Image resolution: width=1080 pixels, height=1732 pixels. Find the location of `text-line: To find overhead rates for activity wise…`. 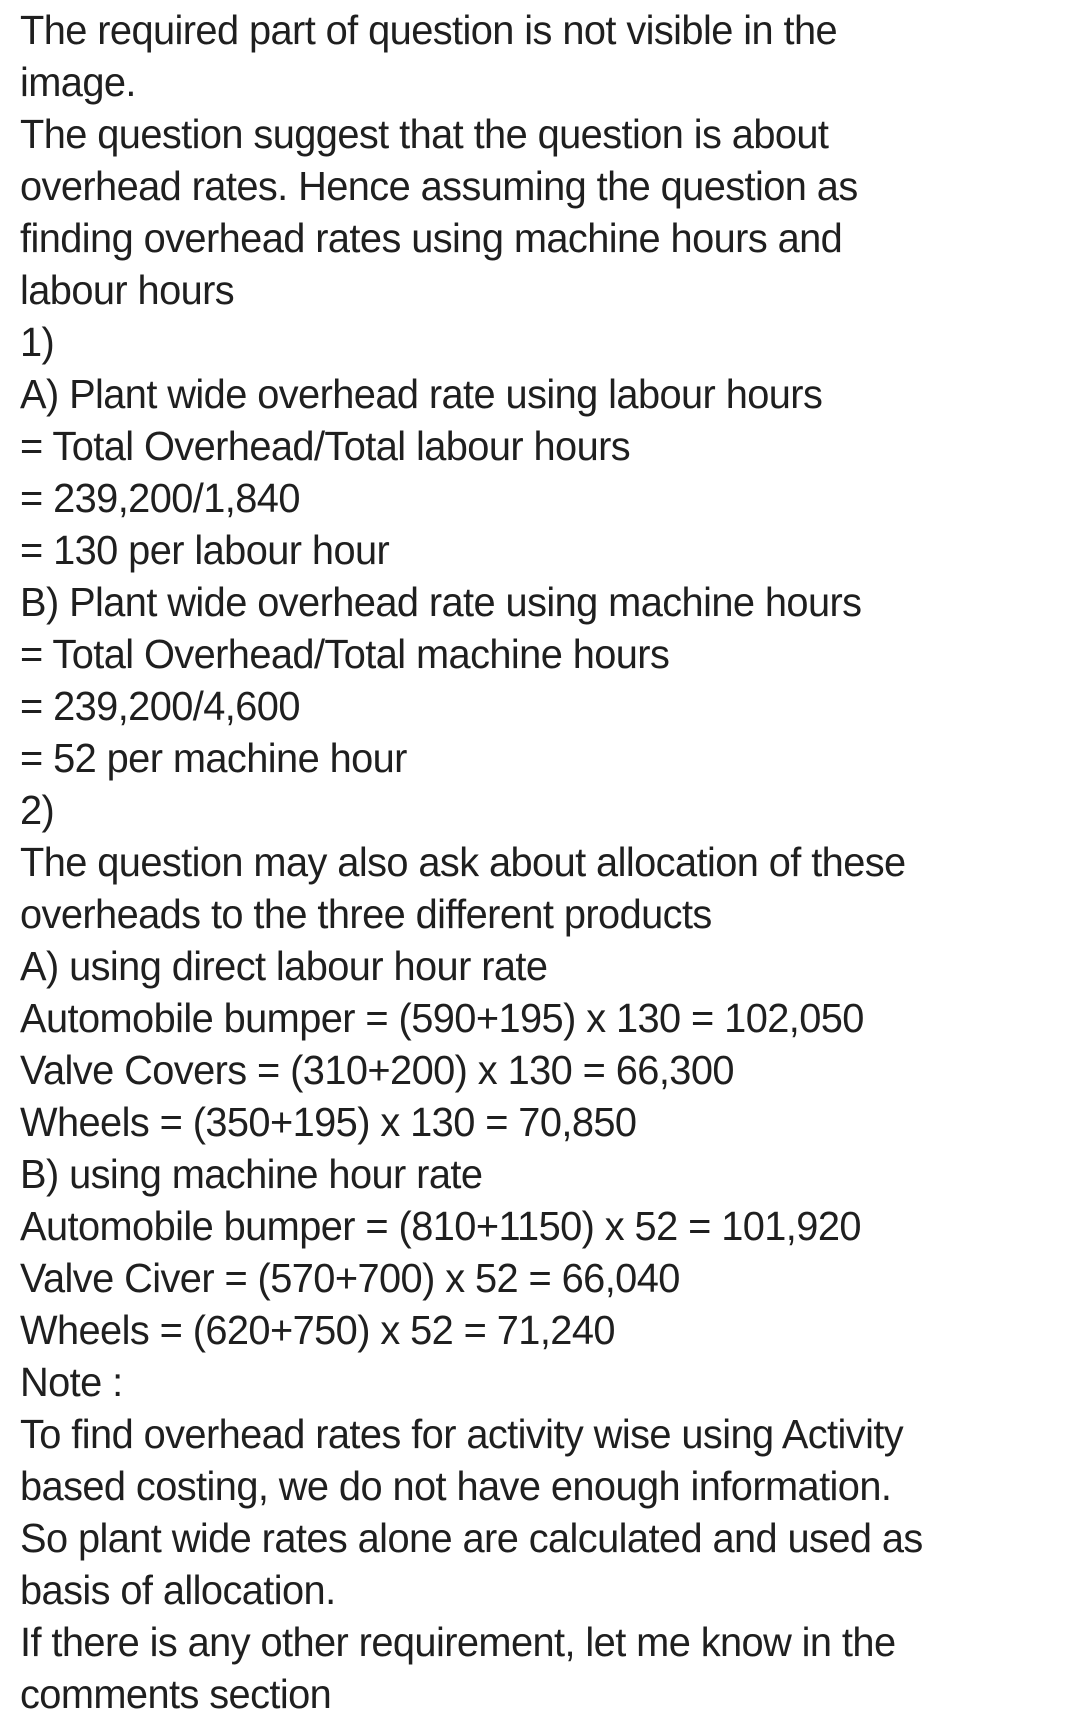

text-line: To find overhead rates for activity wise… is located at coordinates (462, 1434).